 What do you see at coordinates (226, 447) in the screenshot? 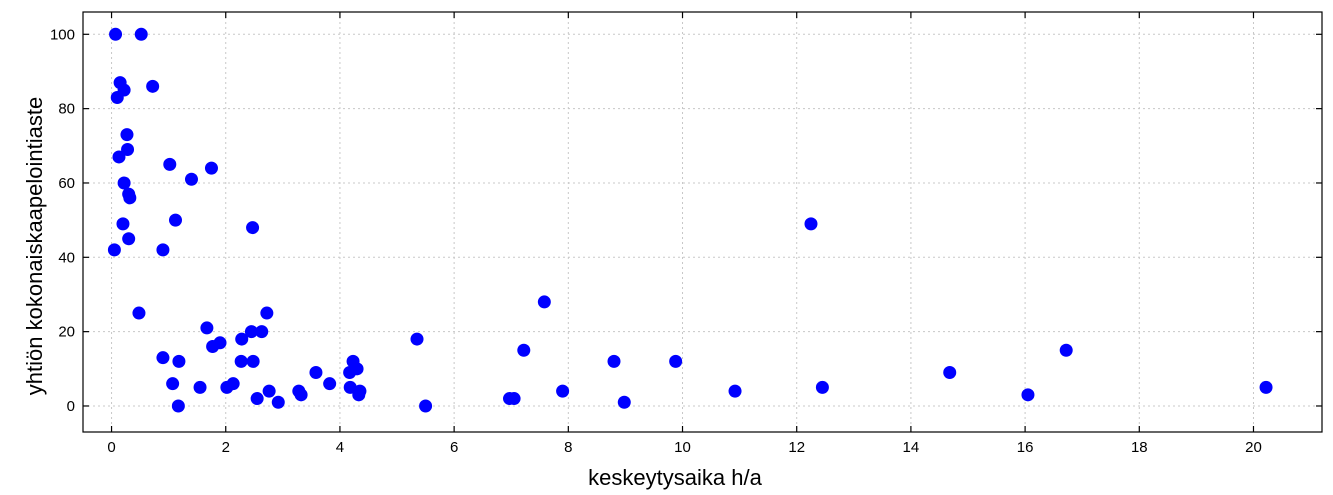
I see `x-tick-label: 2` at bounding box center [226, 447].